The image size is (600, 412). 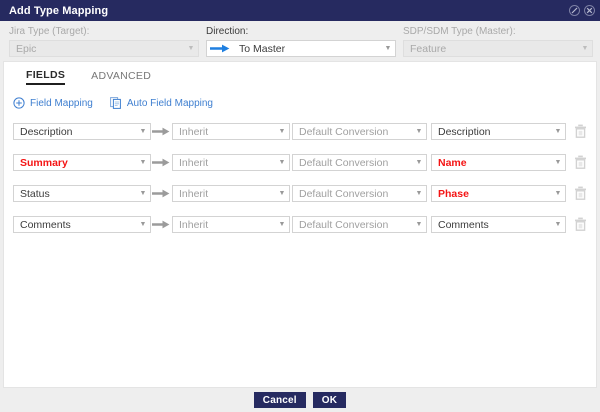 What do you see at coordinates (300, 10) in the screenshot?
I see `dialog-titlebar: Add Type Mapping` at bounding box center [300, 10].